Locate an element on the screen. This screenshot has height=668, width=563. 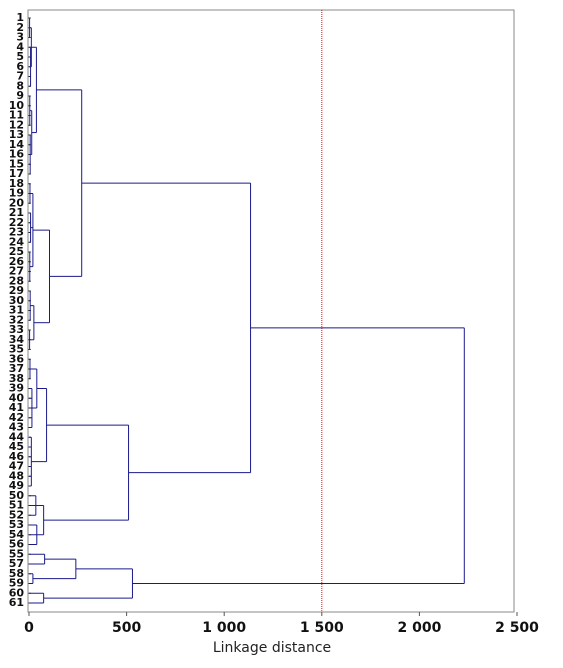
leaf-label: 45 is located at coordinates (16, 446).